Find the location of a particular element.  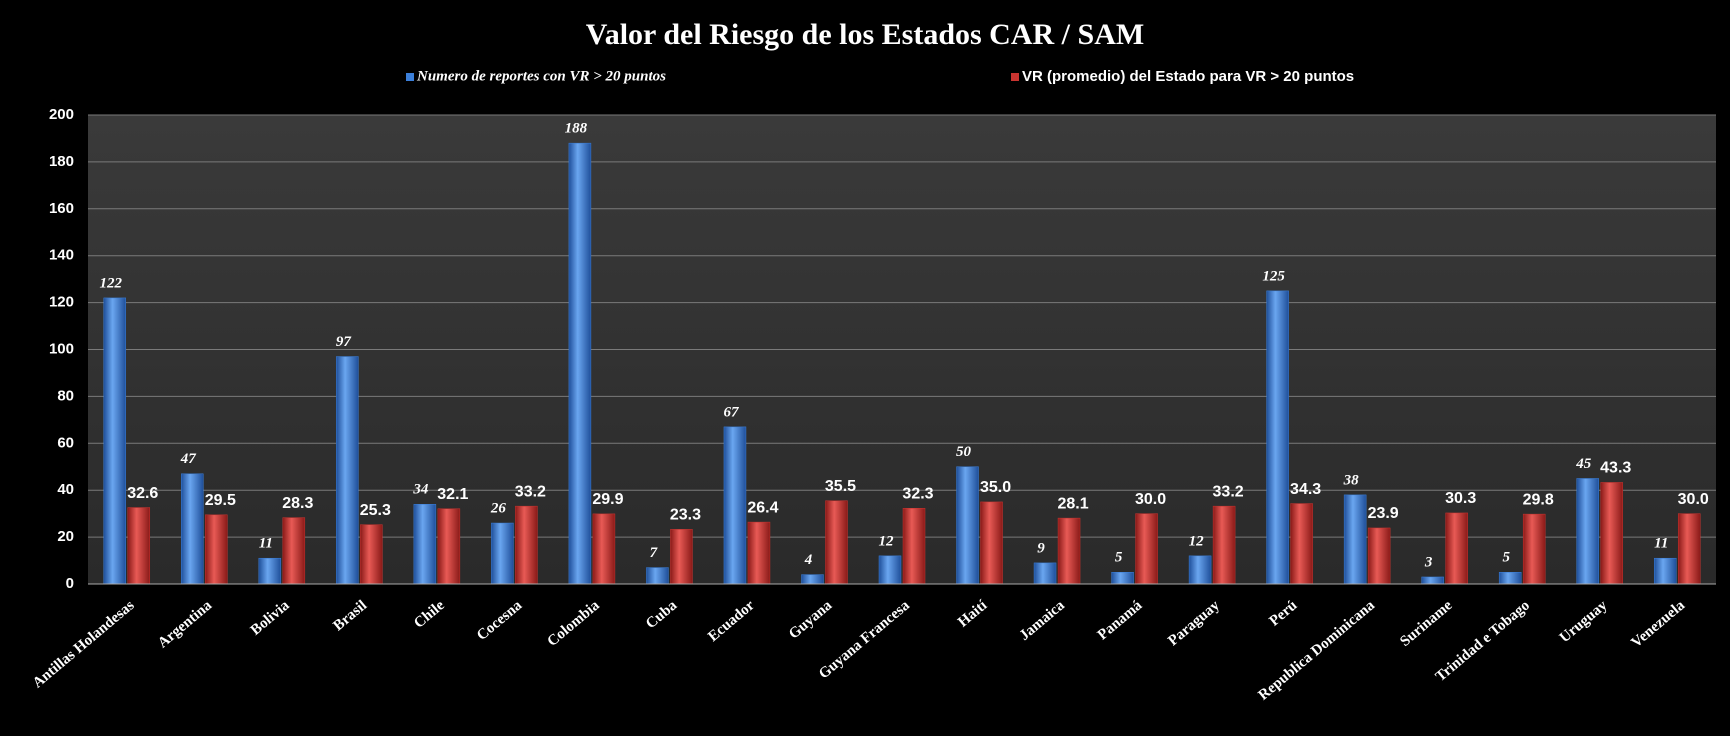

data-label: 67 is located at coordinates (731, 412).